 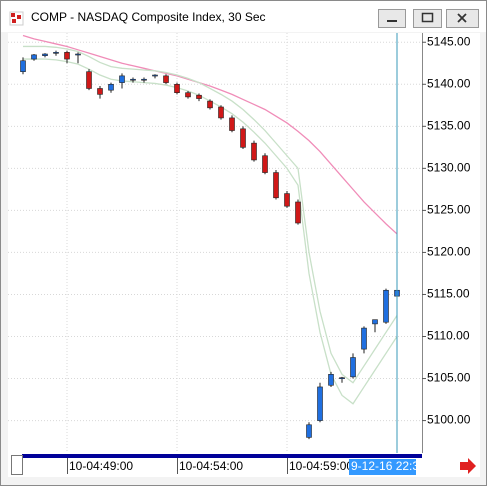 What do you see at coordinates (449, 168) in the screenshot?
I see `y-tick-label: 5130.00` at bounding box center [449, 168].